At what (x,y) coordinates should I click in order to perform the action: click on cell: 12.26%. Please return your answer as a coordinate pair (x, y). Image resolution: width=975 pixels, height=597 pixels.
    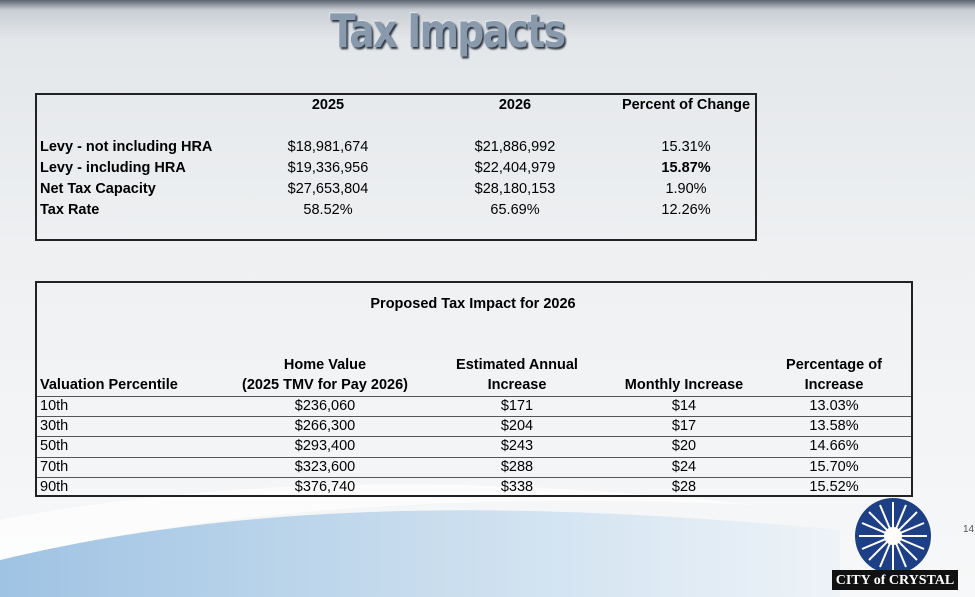
    Looking at the image, I should click on (686, 210).